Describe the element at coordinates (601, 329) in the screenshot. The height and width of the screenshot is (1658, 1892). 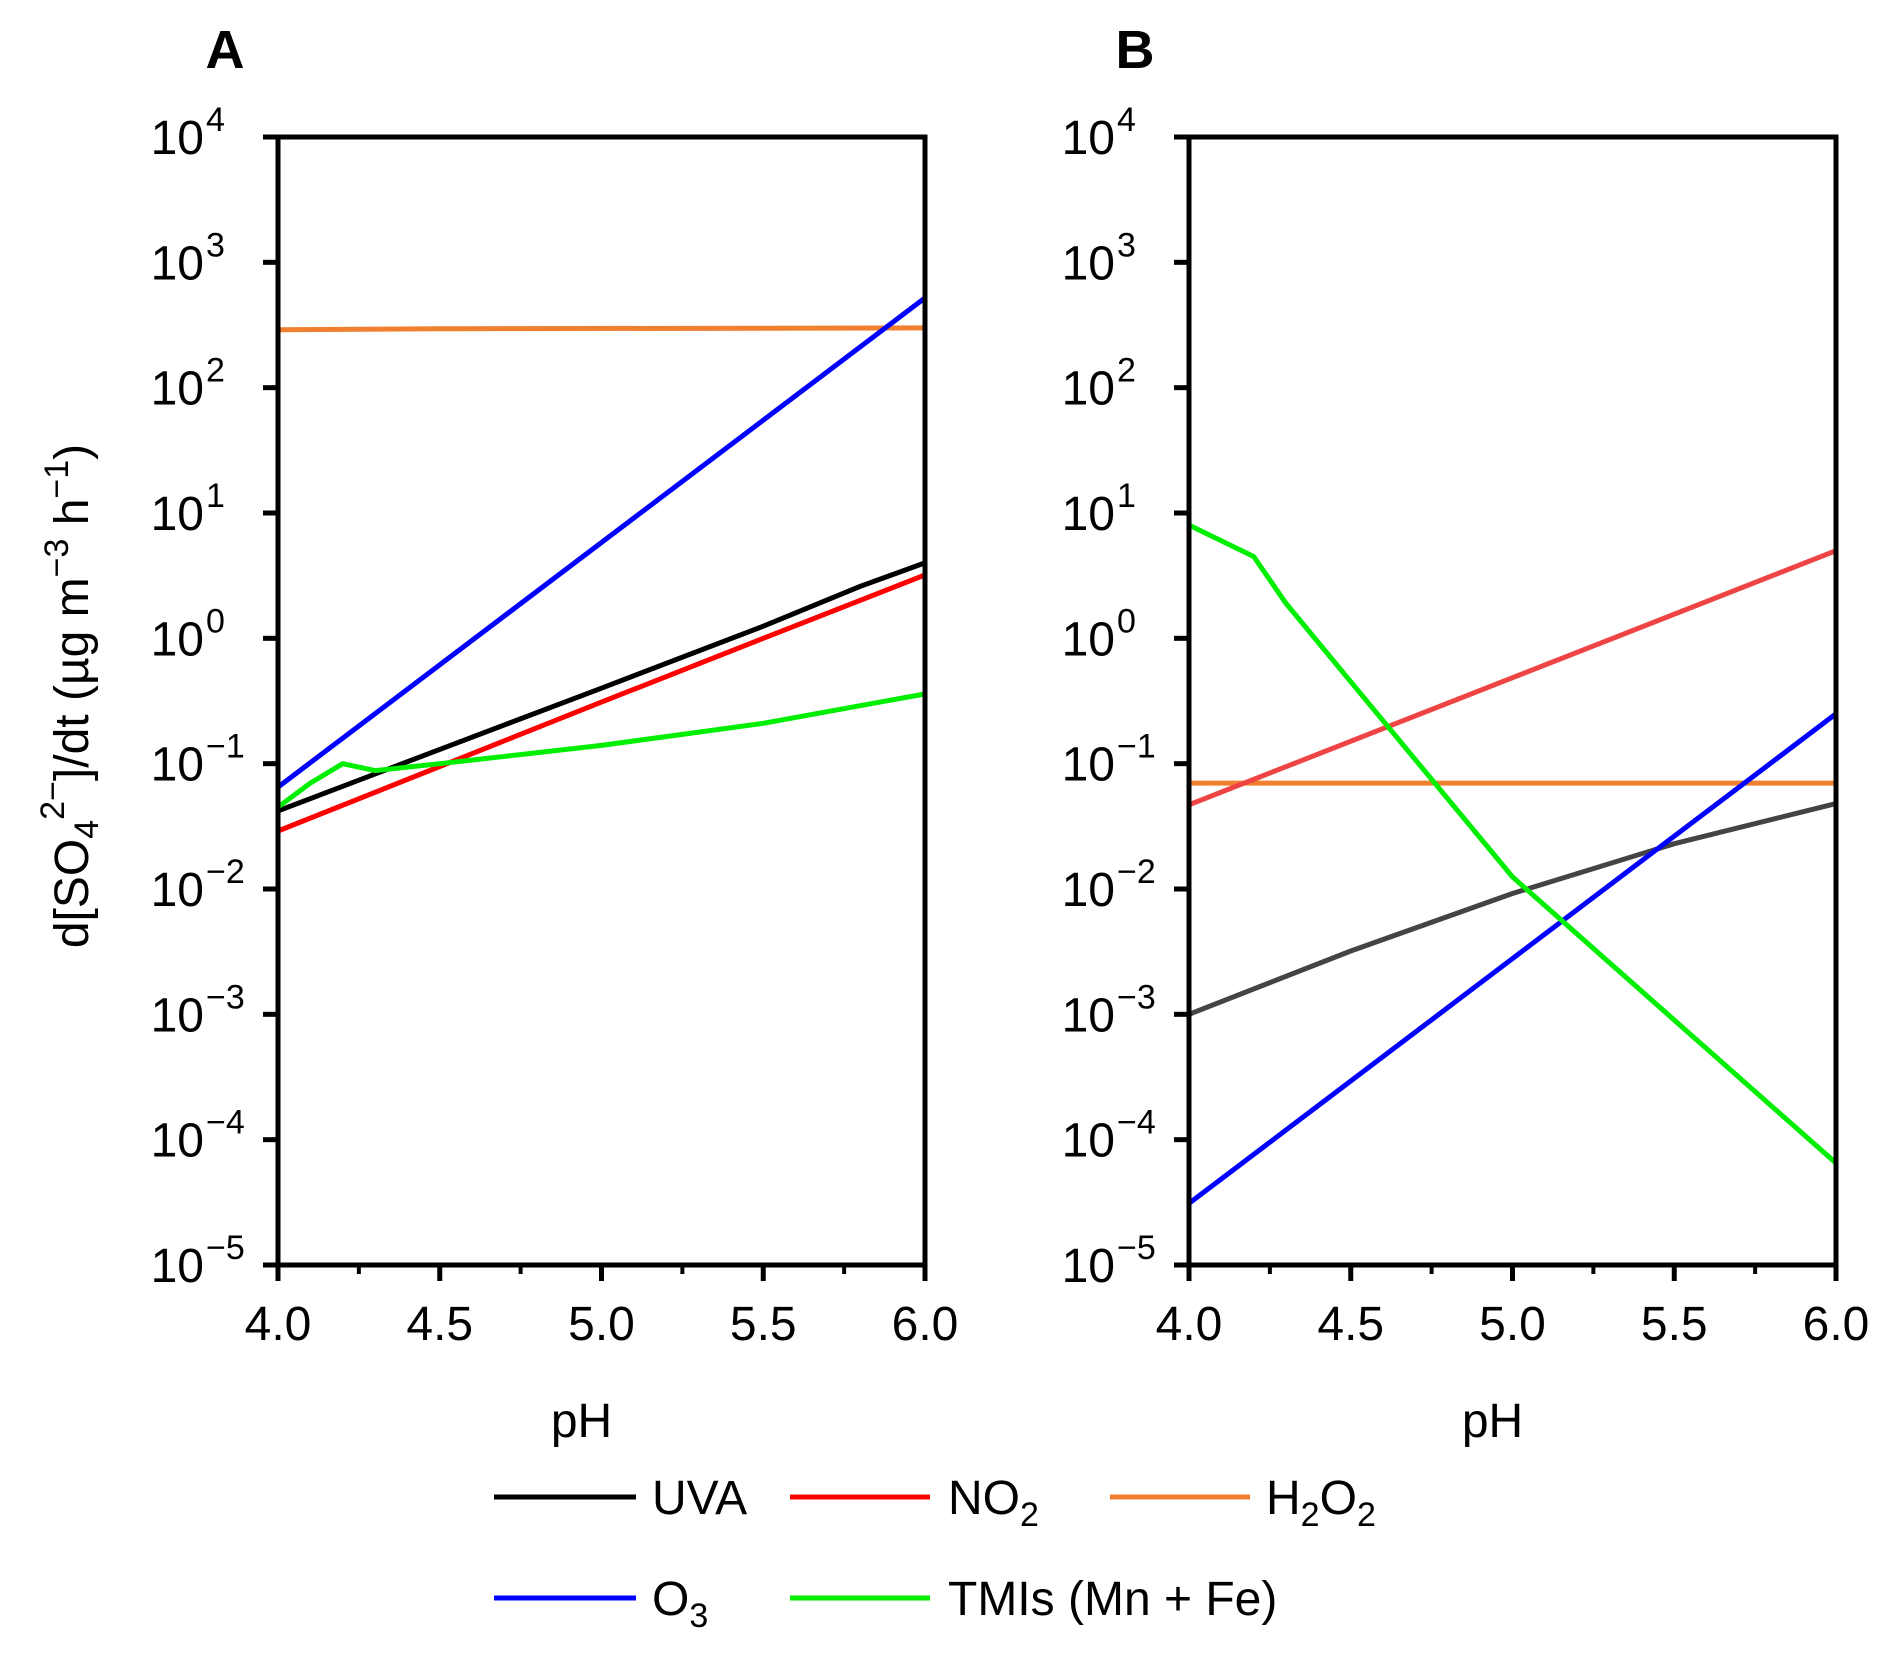
I see `series-line-h2o2` at that location.